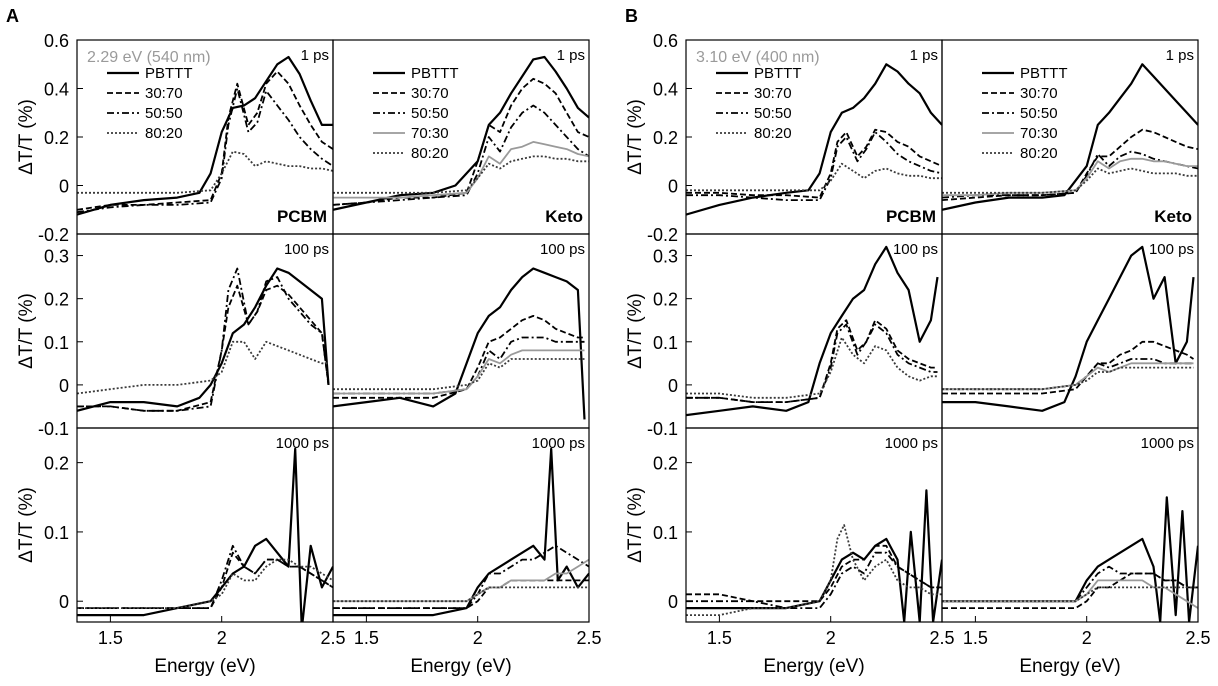 The height and width of the screenshot is (686, 1218). Describe the element at coordinates (758, 57) in the screenshot. I see `excitation-label: 3.10 eV (400 nm)` at that location.